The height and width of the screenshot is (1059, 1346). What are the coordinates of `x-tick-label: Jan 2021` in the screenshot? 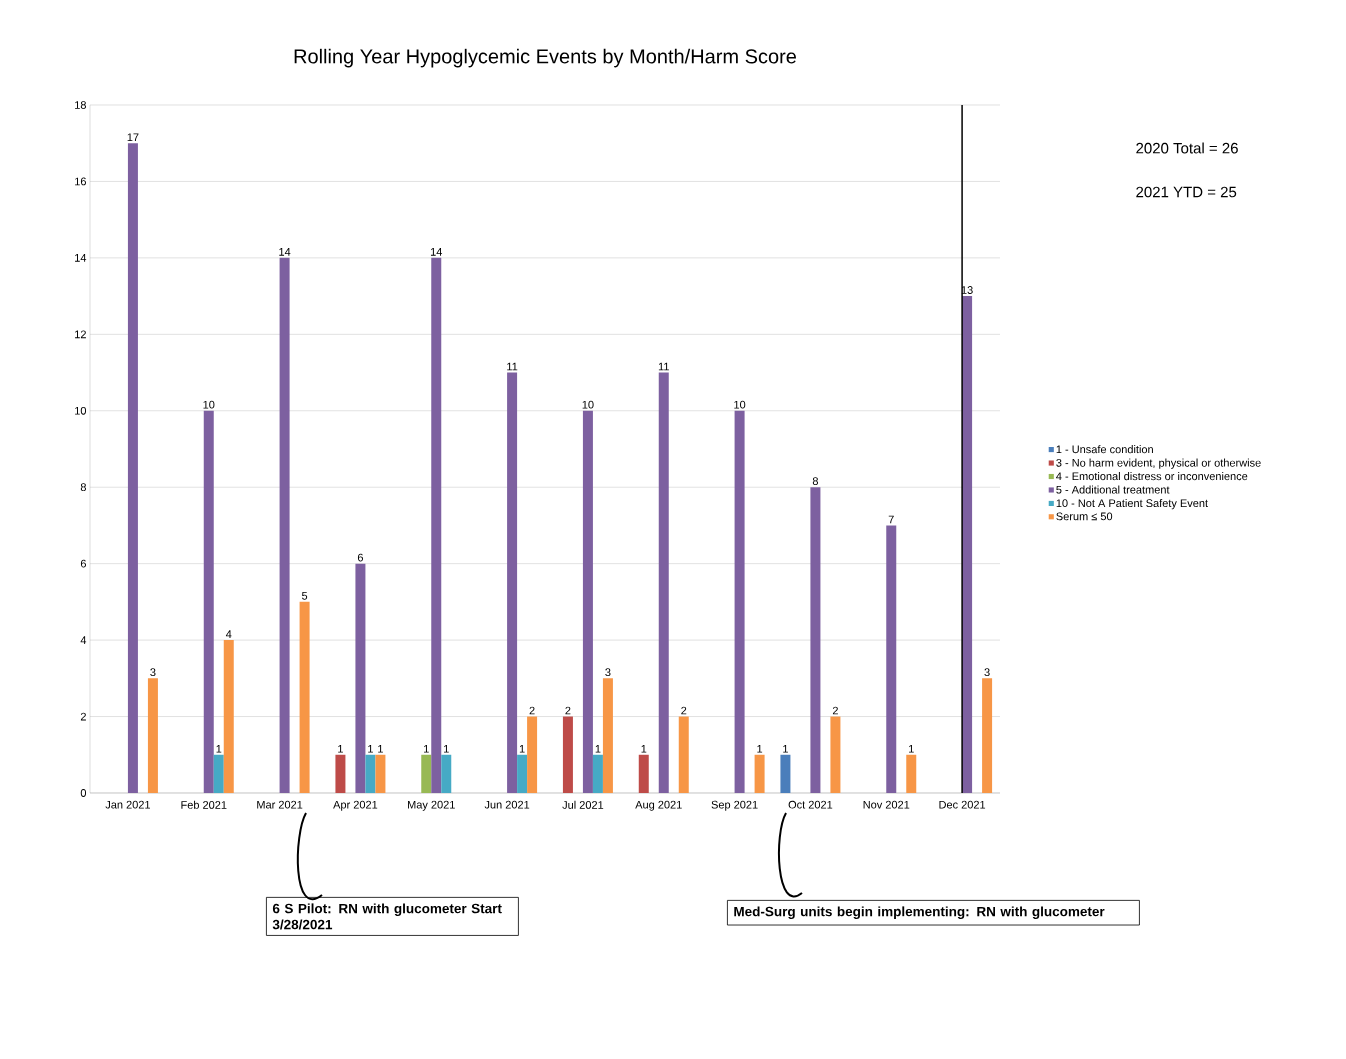 It's located at (127, 804).